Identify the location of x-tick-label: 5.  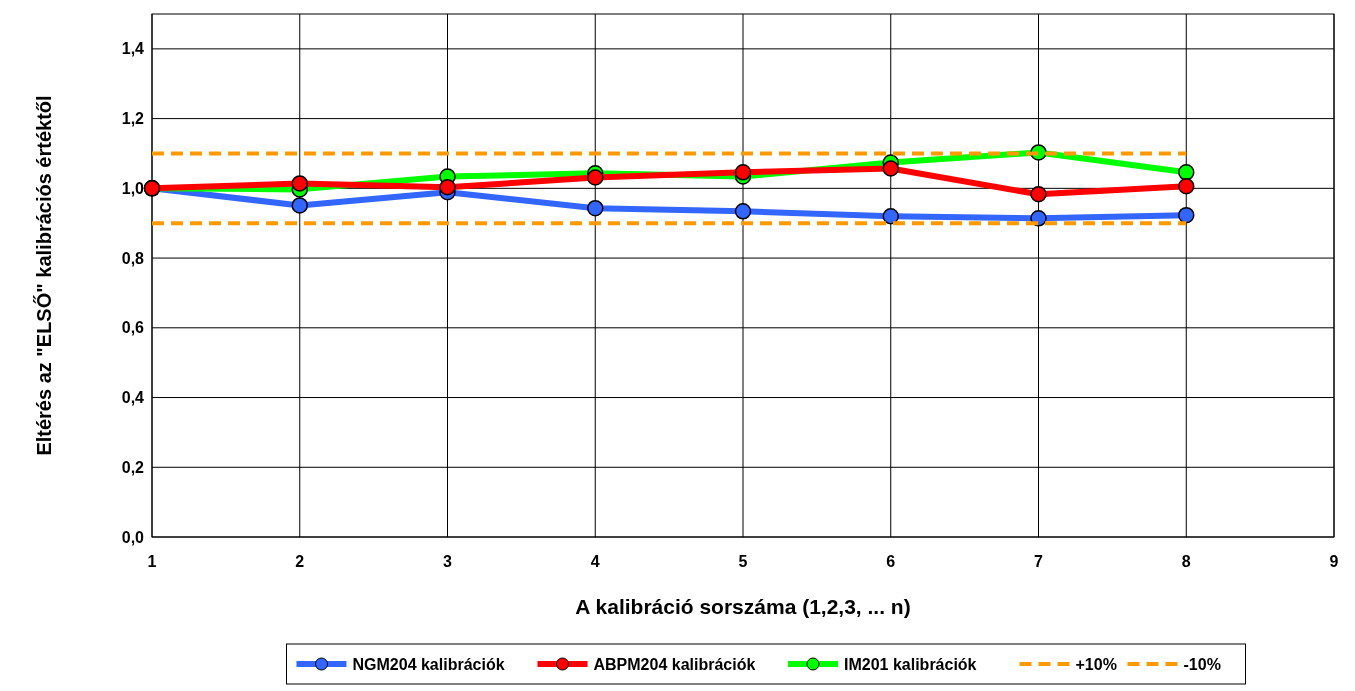
(743, 561).